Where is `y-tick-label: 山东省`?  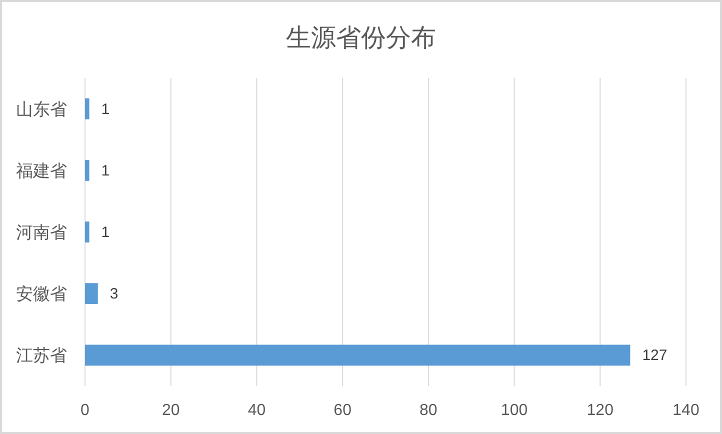
y-tick-label: 山东省 is located at coordinates (41, 109).